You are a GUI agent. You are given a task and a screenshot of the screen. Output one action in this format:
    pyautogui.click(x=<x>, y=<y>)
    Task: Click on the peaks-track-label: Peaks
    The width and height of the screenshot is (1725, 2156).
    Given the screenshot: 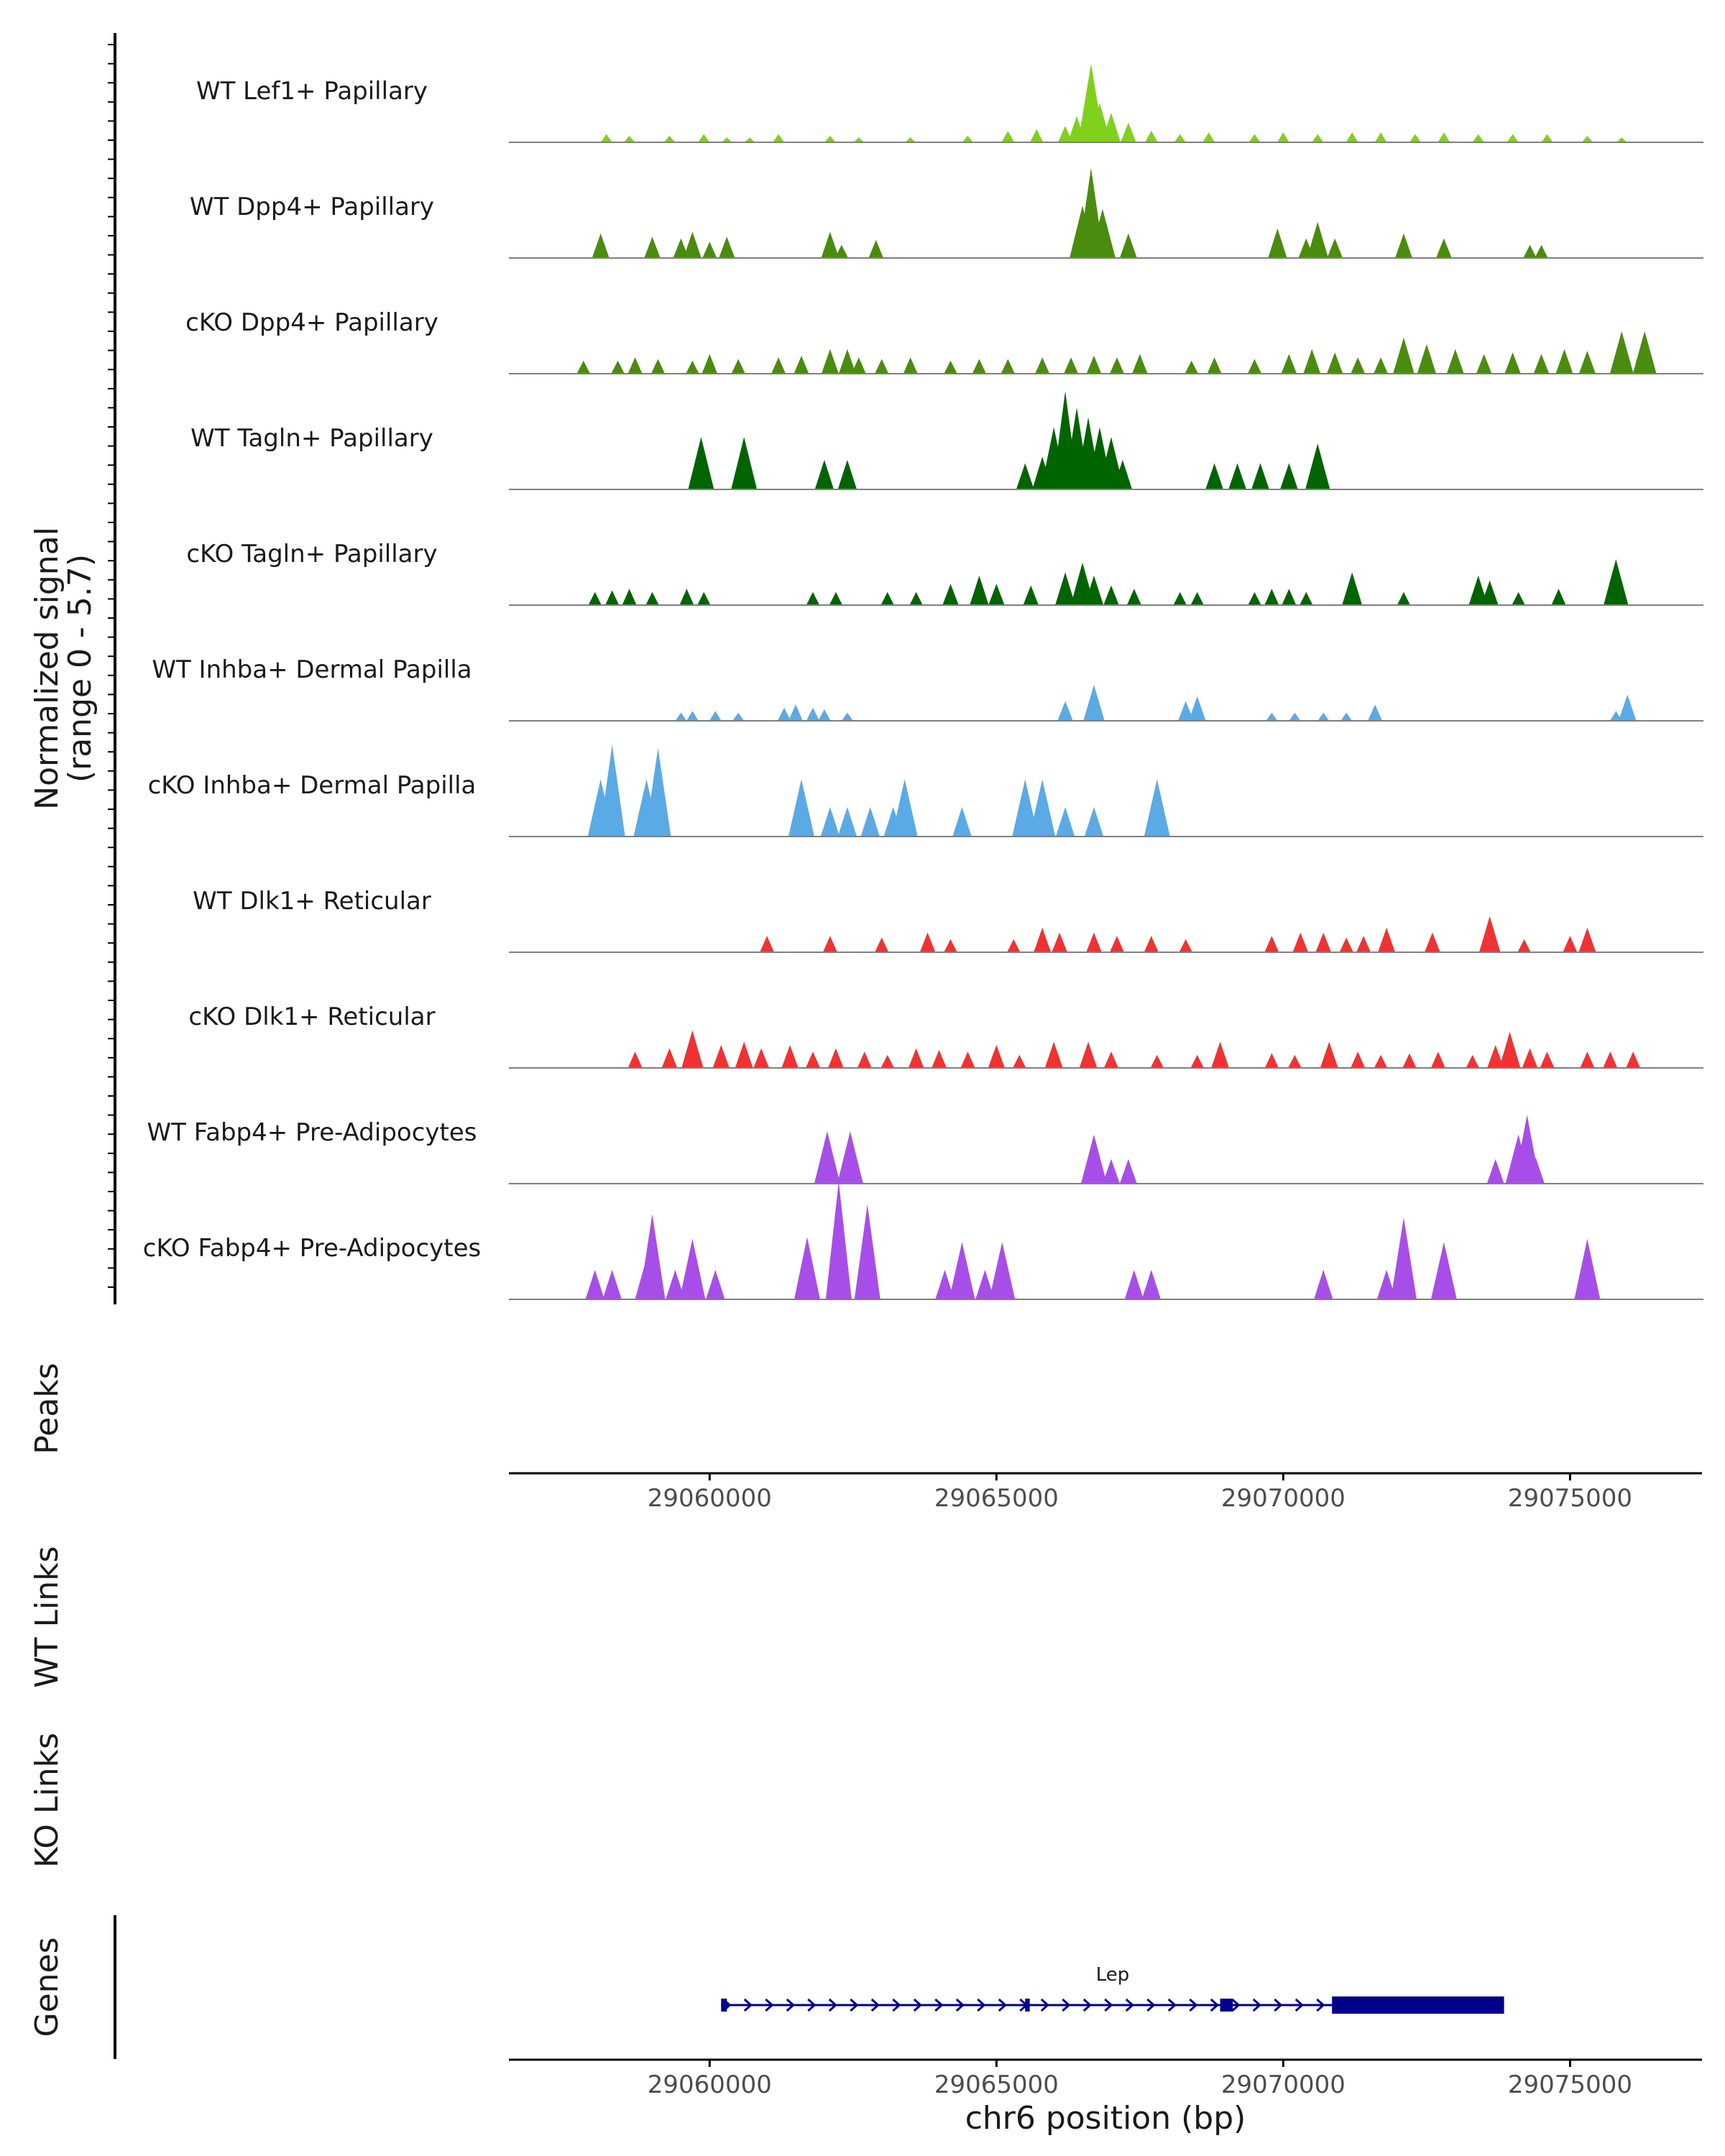 What is the action you would take?
    pyautogui.click(x=47, y=1409)
    